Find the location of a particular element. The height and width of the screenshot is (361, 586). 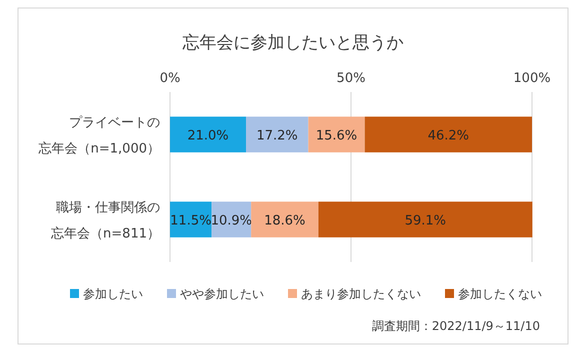

legend-label: 参加したくない is located at coordinates (500, 294).